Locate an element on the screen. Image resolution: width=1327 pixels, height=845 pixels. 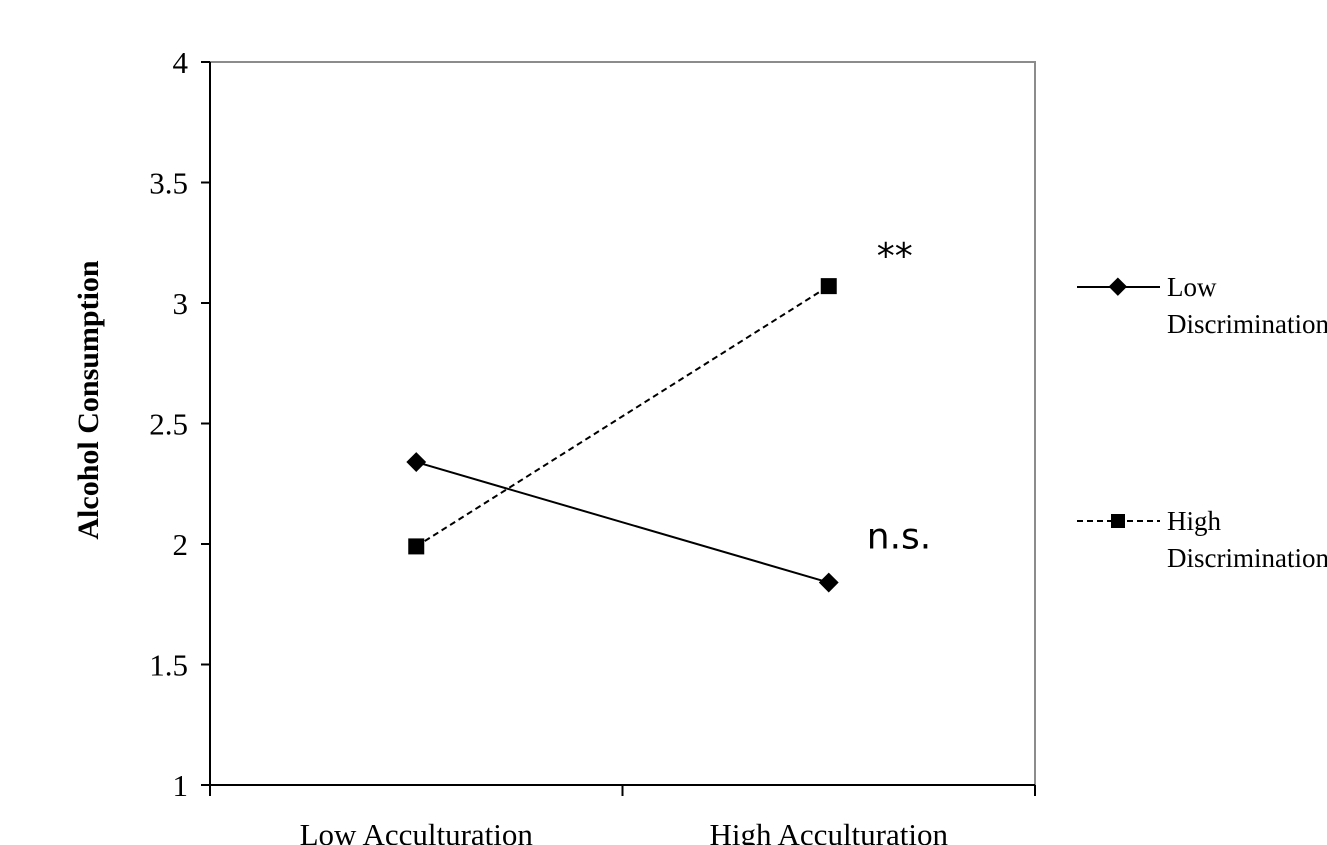
y-tick-label: 2.5 is located at coordinates (168, 424).